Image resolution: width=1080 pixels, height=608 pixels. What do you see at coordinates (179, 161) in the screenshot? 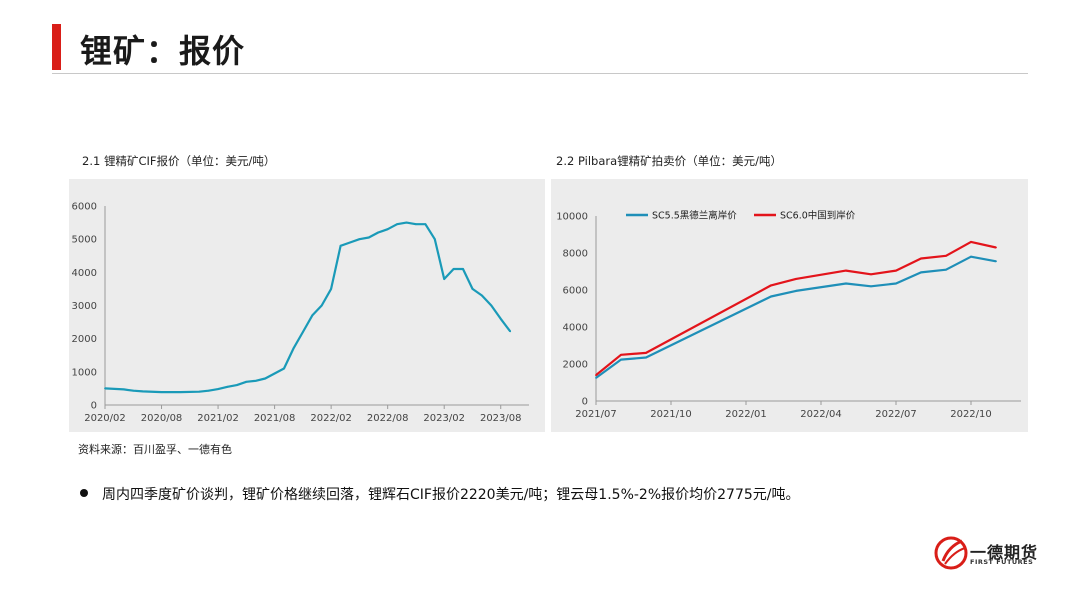
I see `chart-caption-cif: 2.1 锂精矿CIF报价（单位：美元/吨）` at bounding box center [179, 161].